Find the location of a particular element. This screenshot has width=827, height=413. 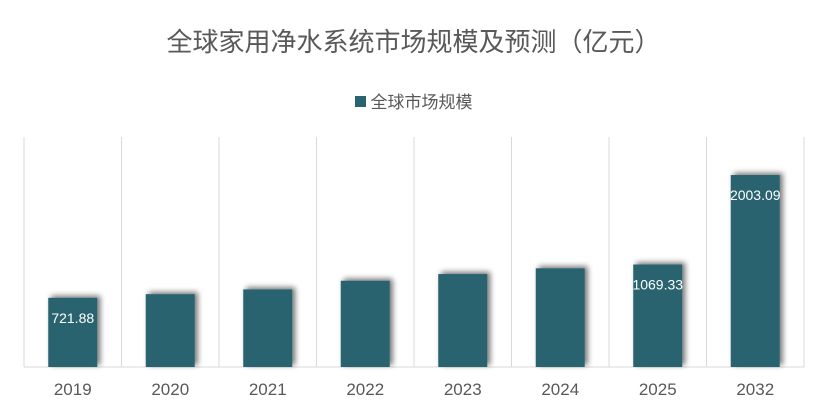

bar-2021 is located at coordinates (268, 328).